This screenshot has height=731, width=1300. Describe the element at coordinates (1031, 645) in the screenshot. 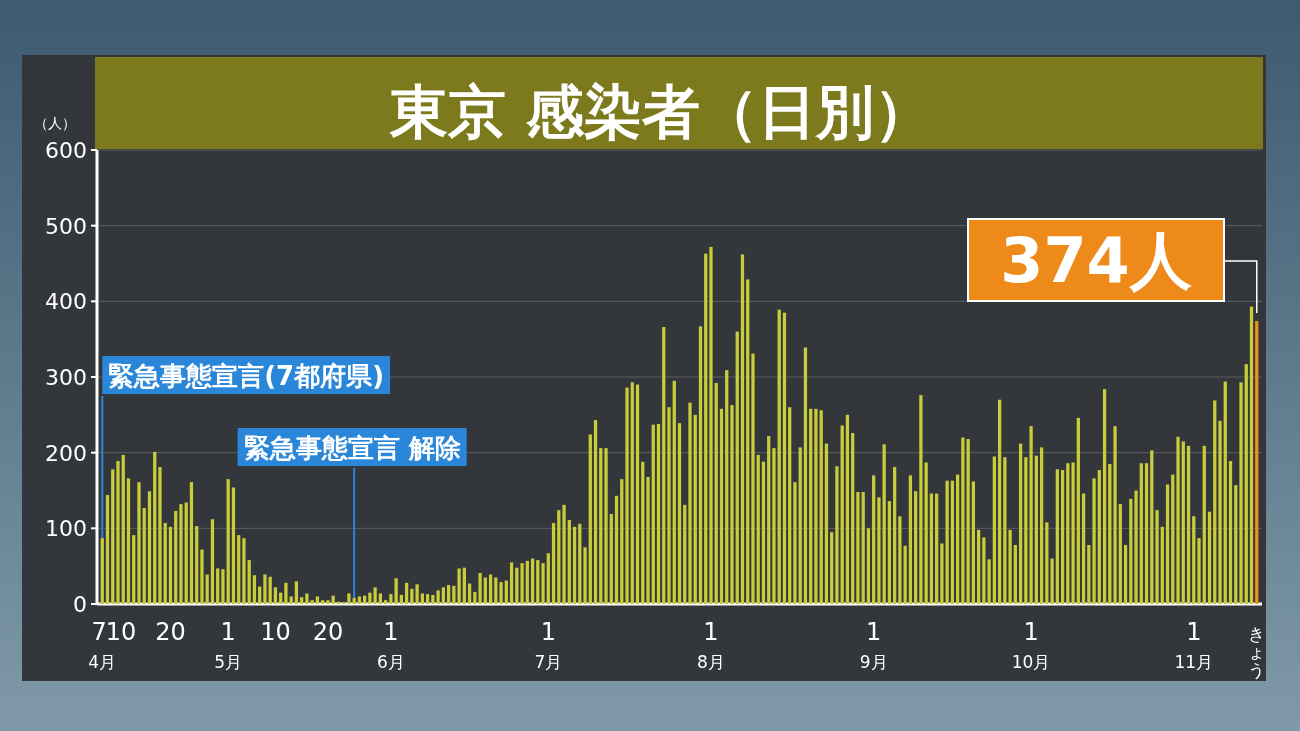

I see `x-tick-label: 1 10月` at that location.